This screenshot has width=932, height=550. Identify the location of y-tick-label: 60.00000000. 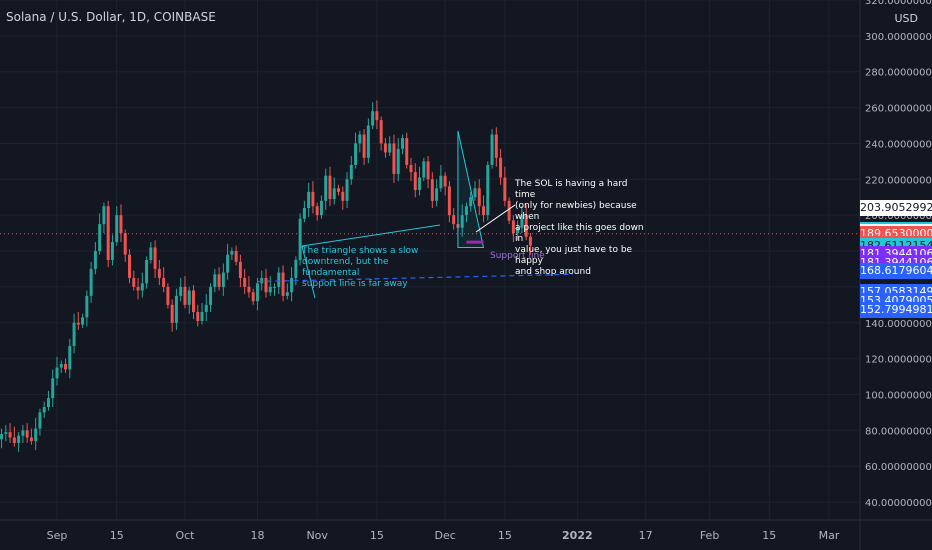
(898, 467).